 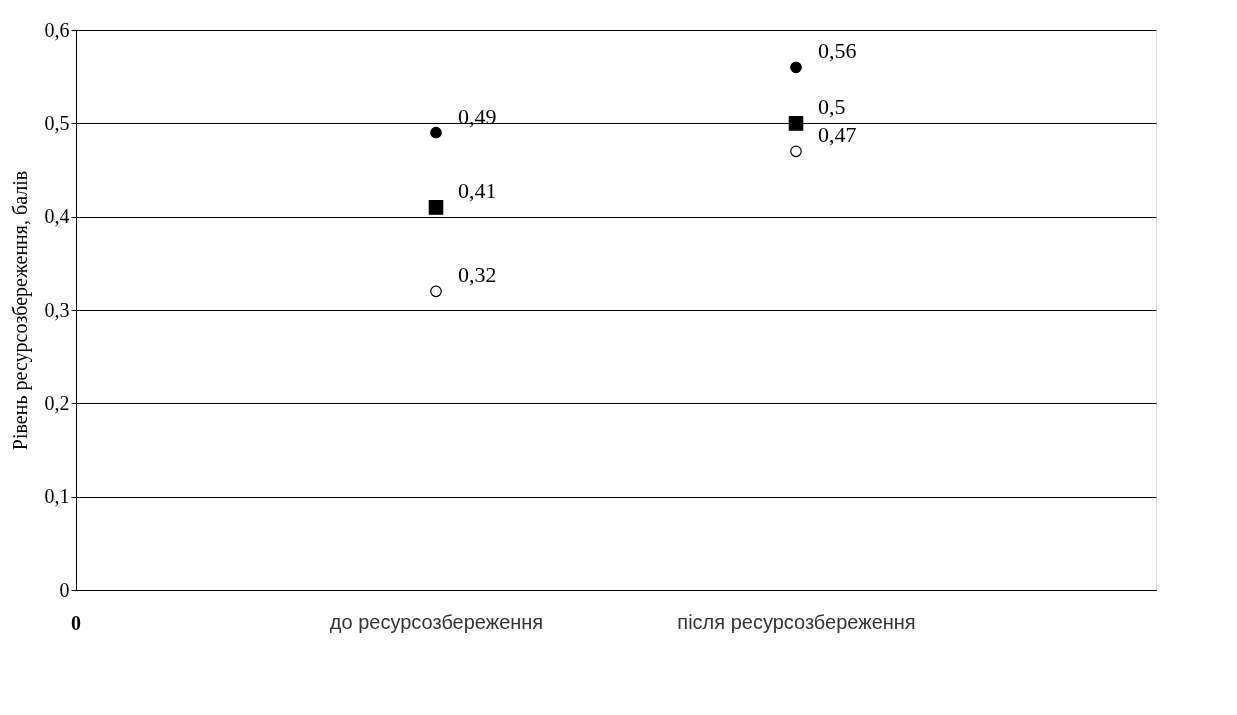 I want to click on y-tick-label: 0,4, so click(x=57, y=216).